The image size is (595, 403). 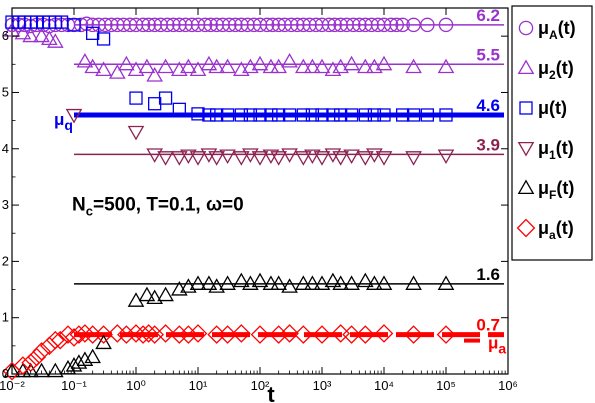 What do you see at coordinates (488, 274) in the screenshot?
I see `reference-label-1-6: 1.6` at bounding box center [488, 274].